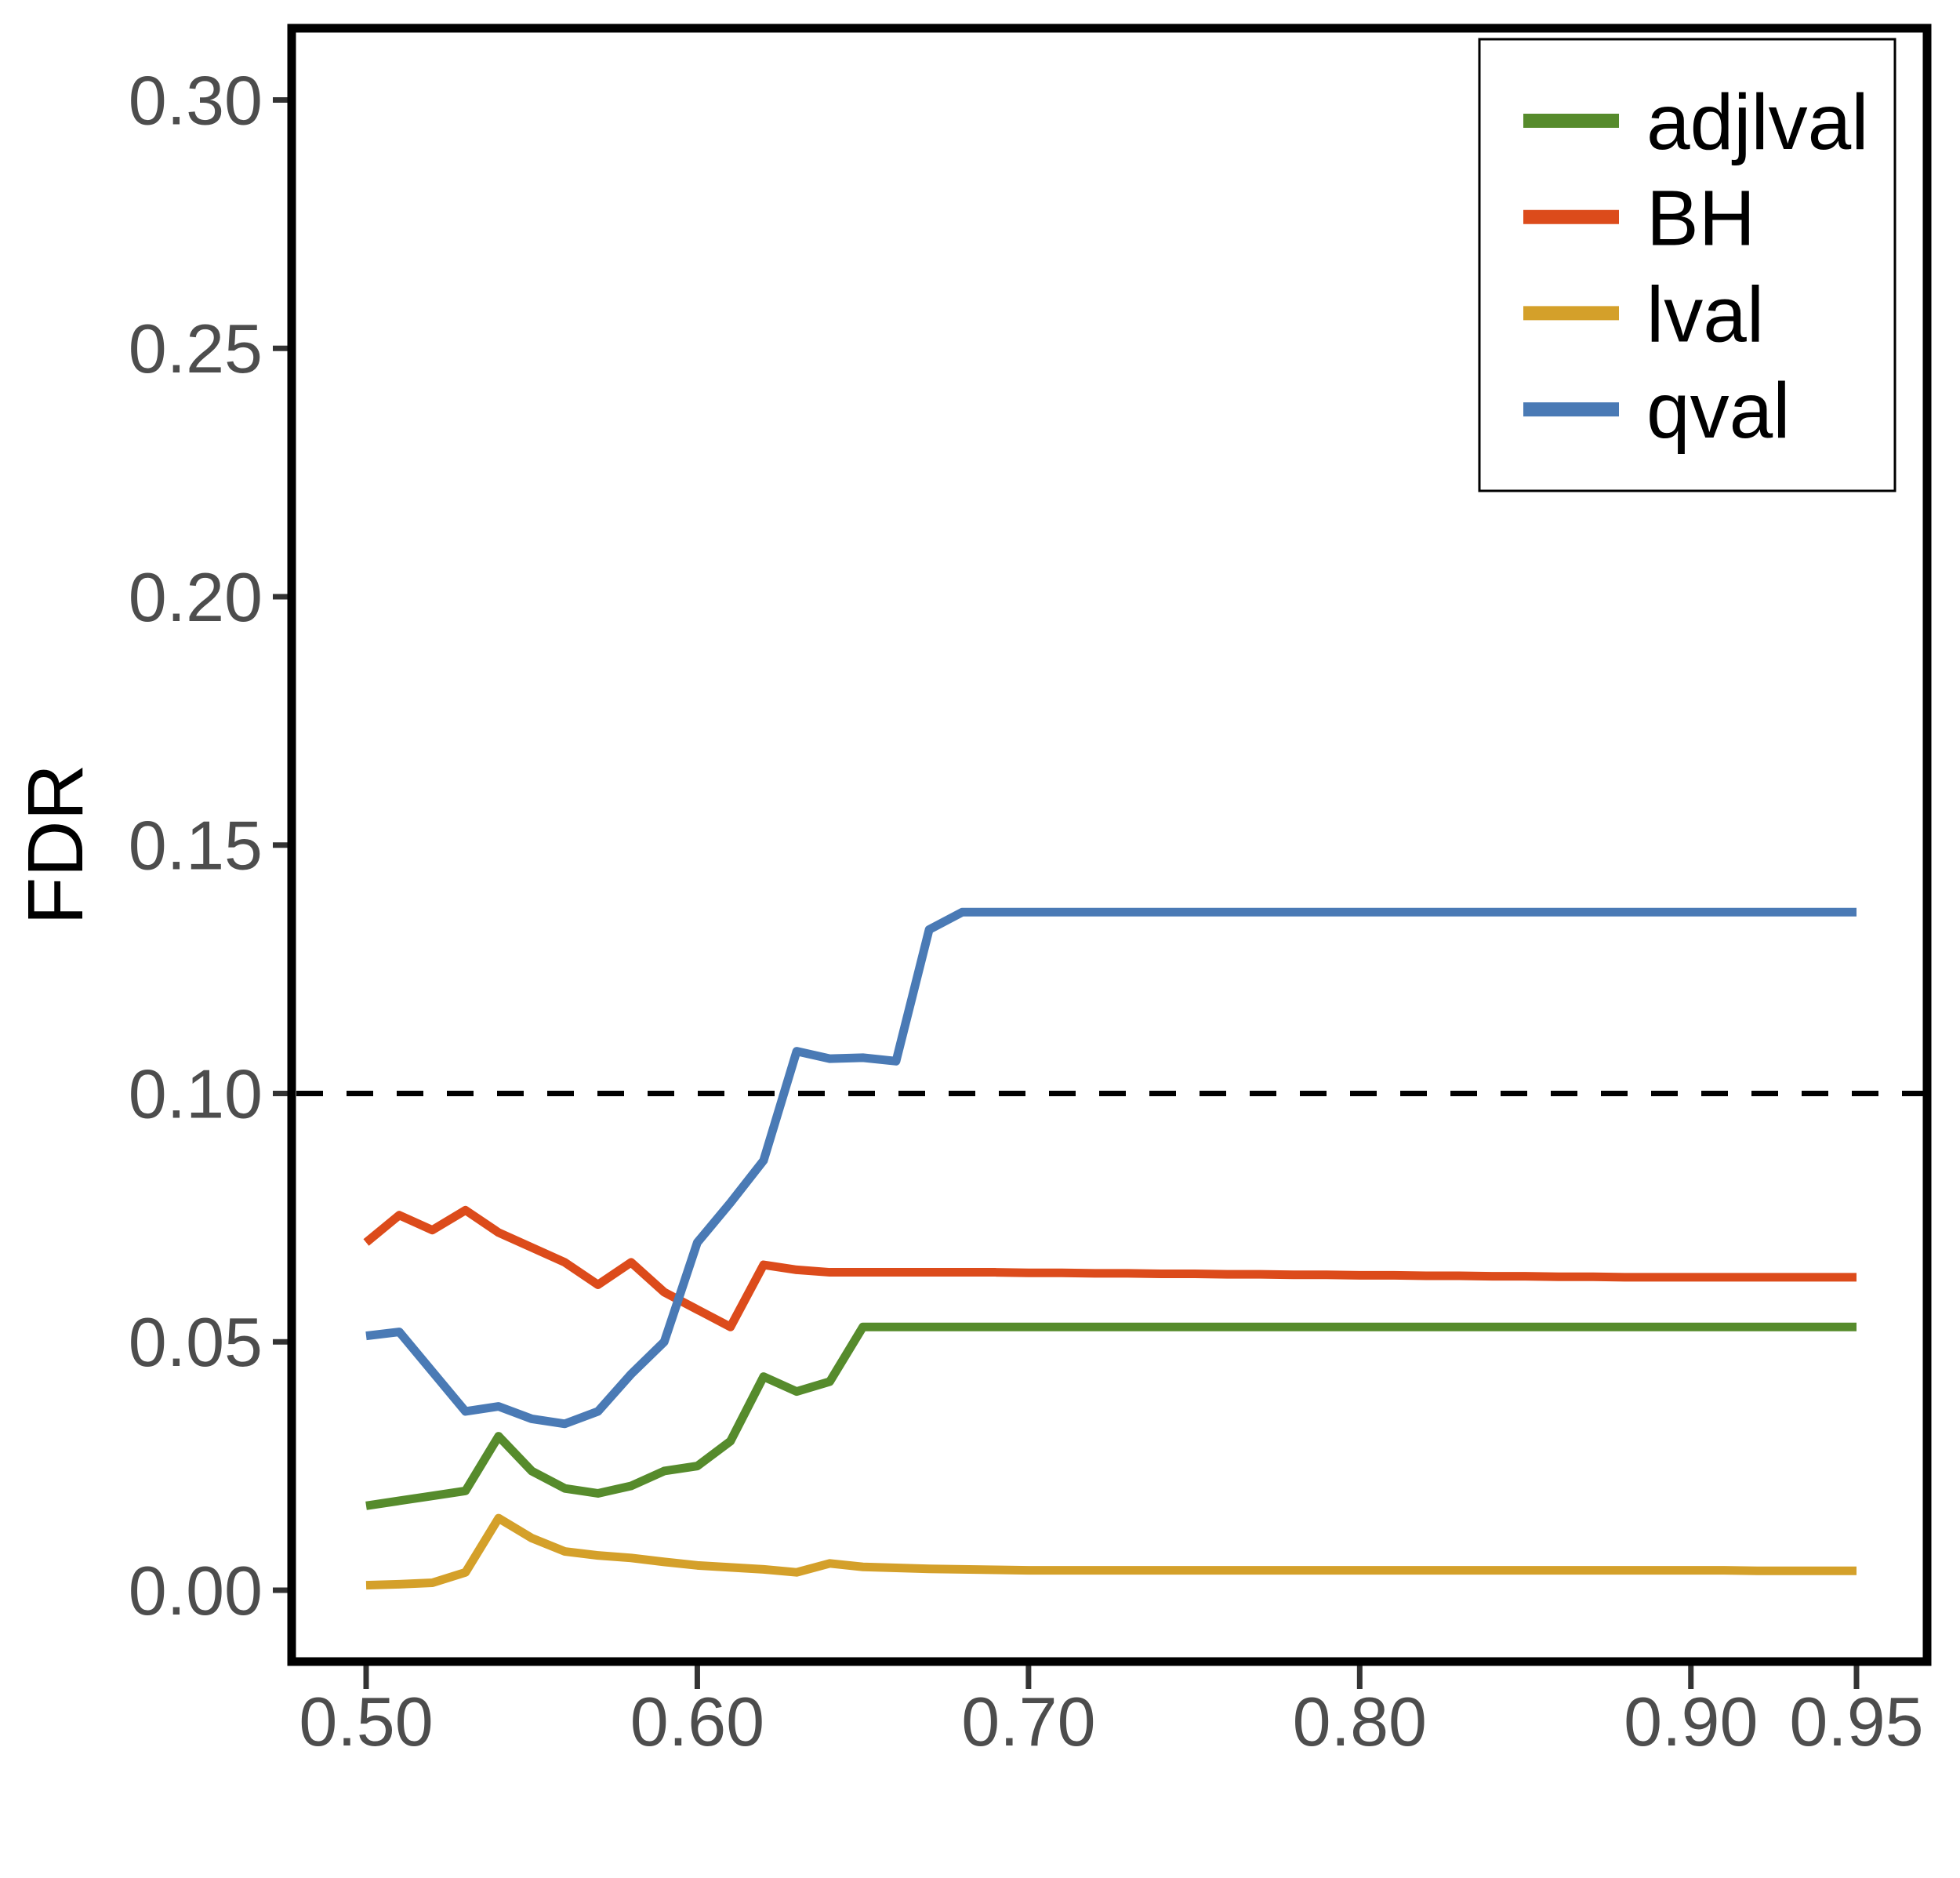 The image size is (1960, 1878). I want to click on legend-label-qval: qval, so click(1718, 411).